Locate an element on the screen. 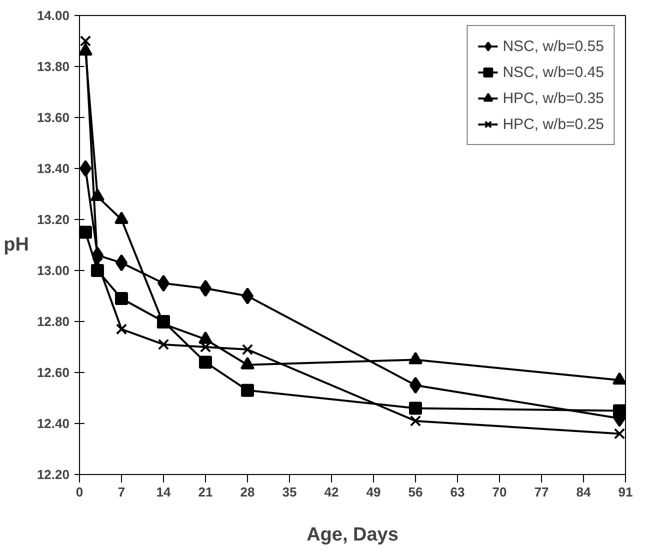  y-tick-label: 13.60 is located at coordinates (53, 117).